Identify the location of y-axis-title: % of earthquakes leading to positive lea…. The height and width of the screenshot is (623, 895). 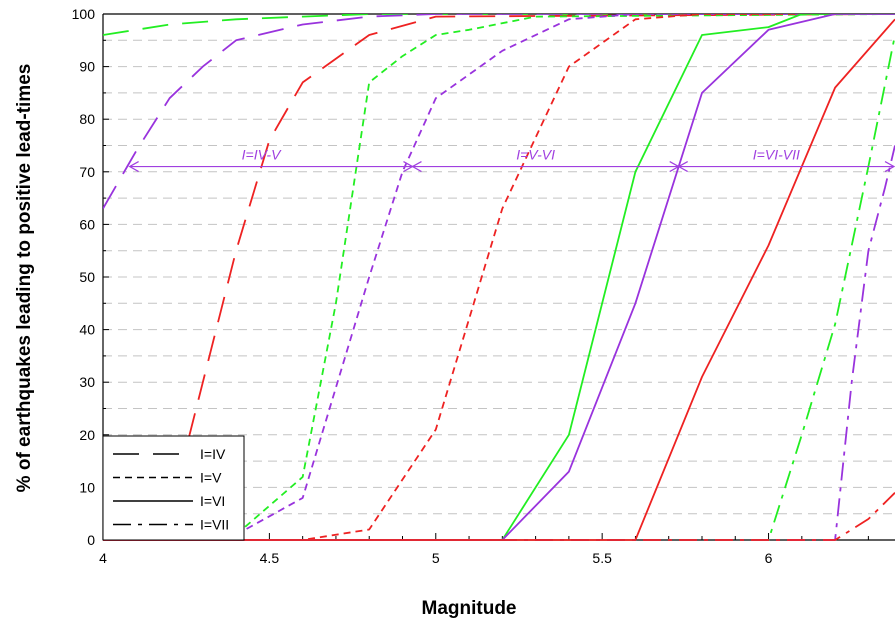
(24, 278).